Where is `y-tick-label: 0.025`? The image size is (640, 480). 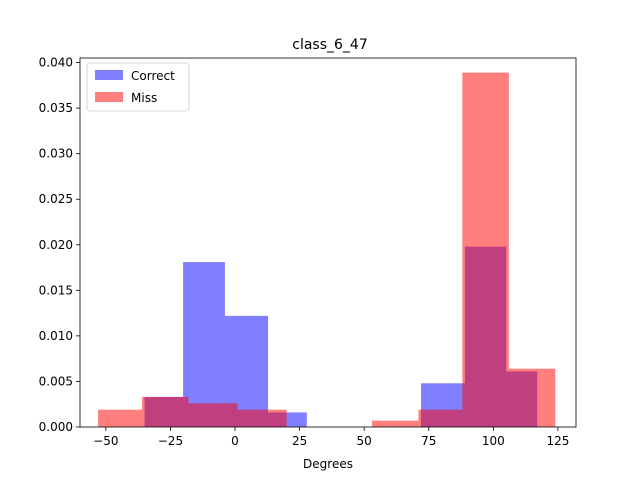 y-tick-label: 0.025 is located at coordinates (56, 199).